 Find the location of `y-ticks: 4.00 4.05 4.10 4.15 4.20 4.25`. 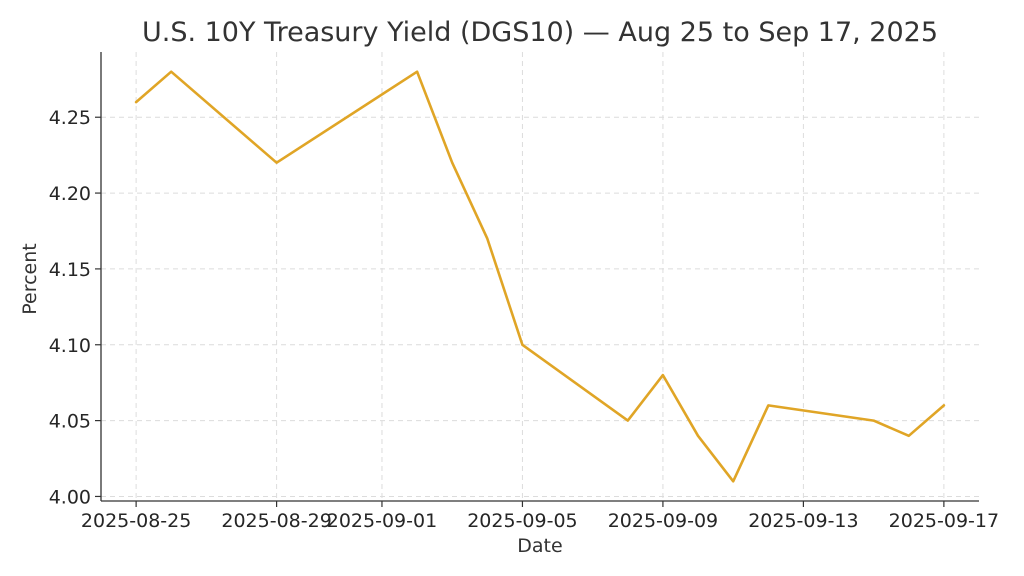

y-ticks: 4.00 4.05 4.10 4.15 4.20 4.25 is located at coordinates (75, 307).